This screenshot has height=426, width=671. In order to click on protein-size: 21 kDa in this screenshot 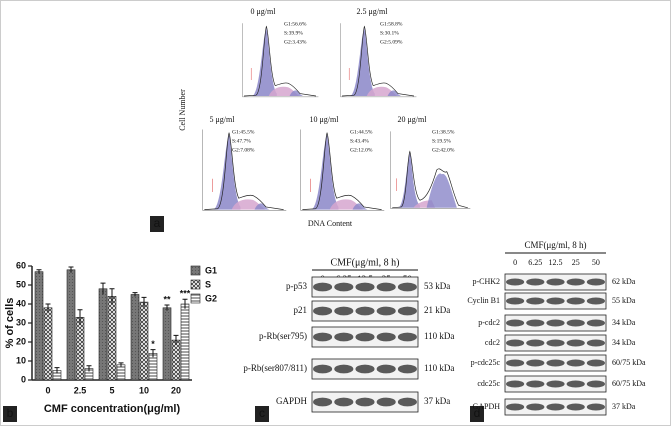, I will do `click(437, 310)`.